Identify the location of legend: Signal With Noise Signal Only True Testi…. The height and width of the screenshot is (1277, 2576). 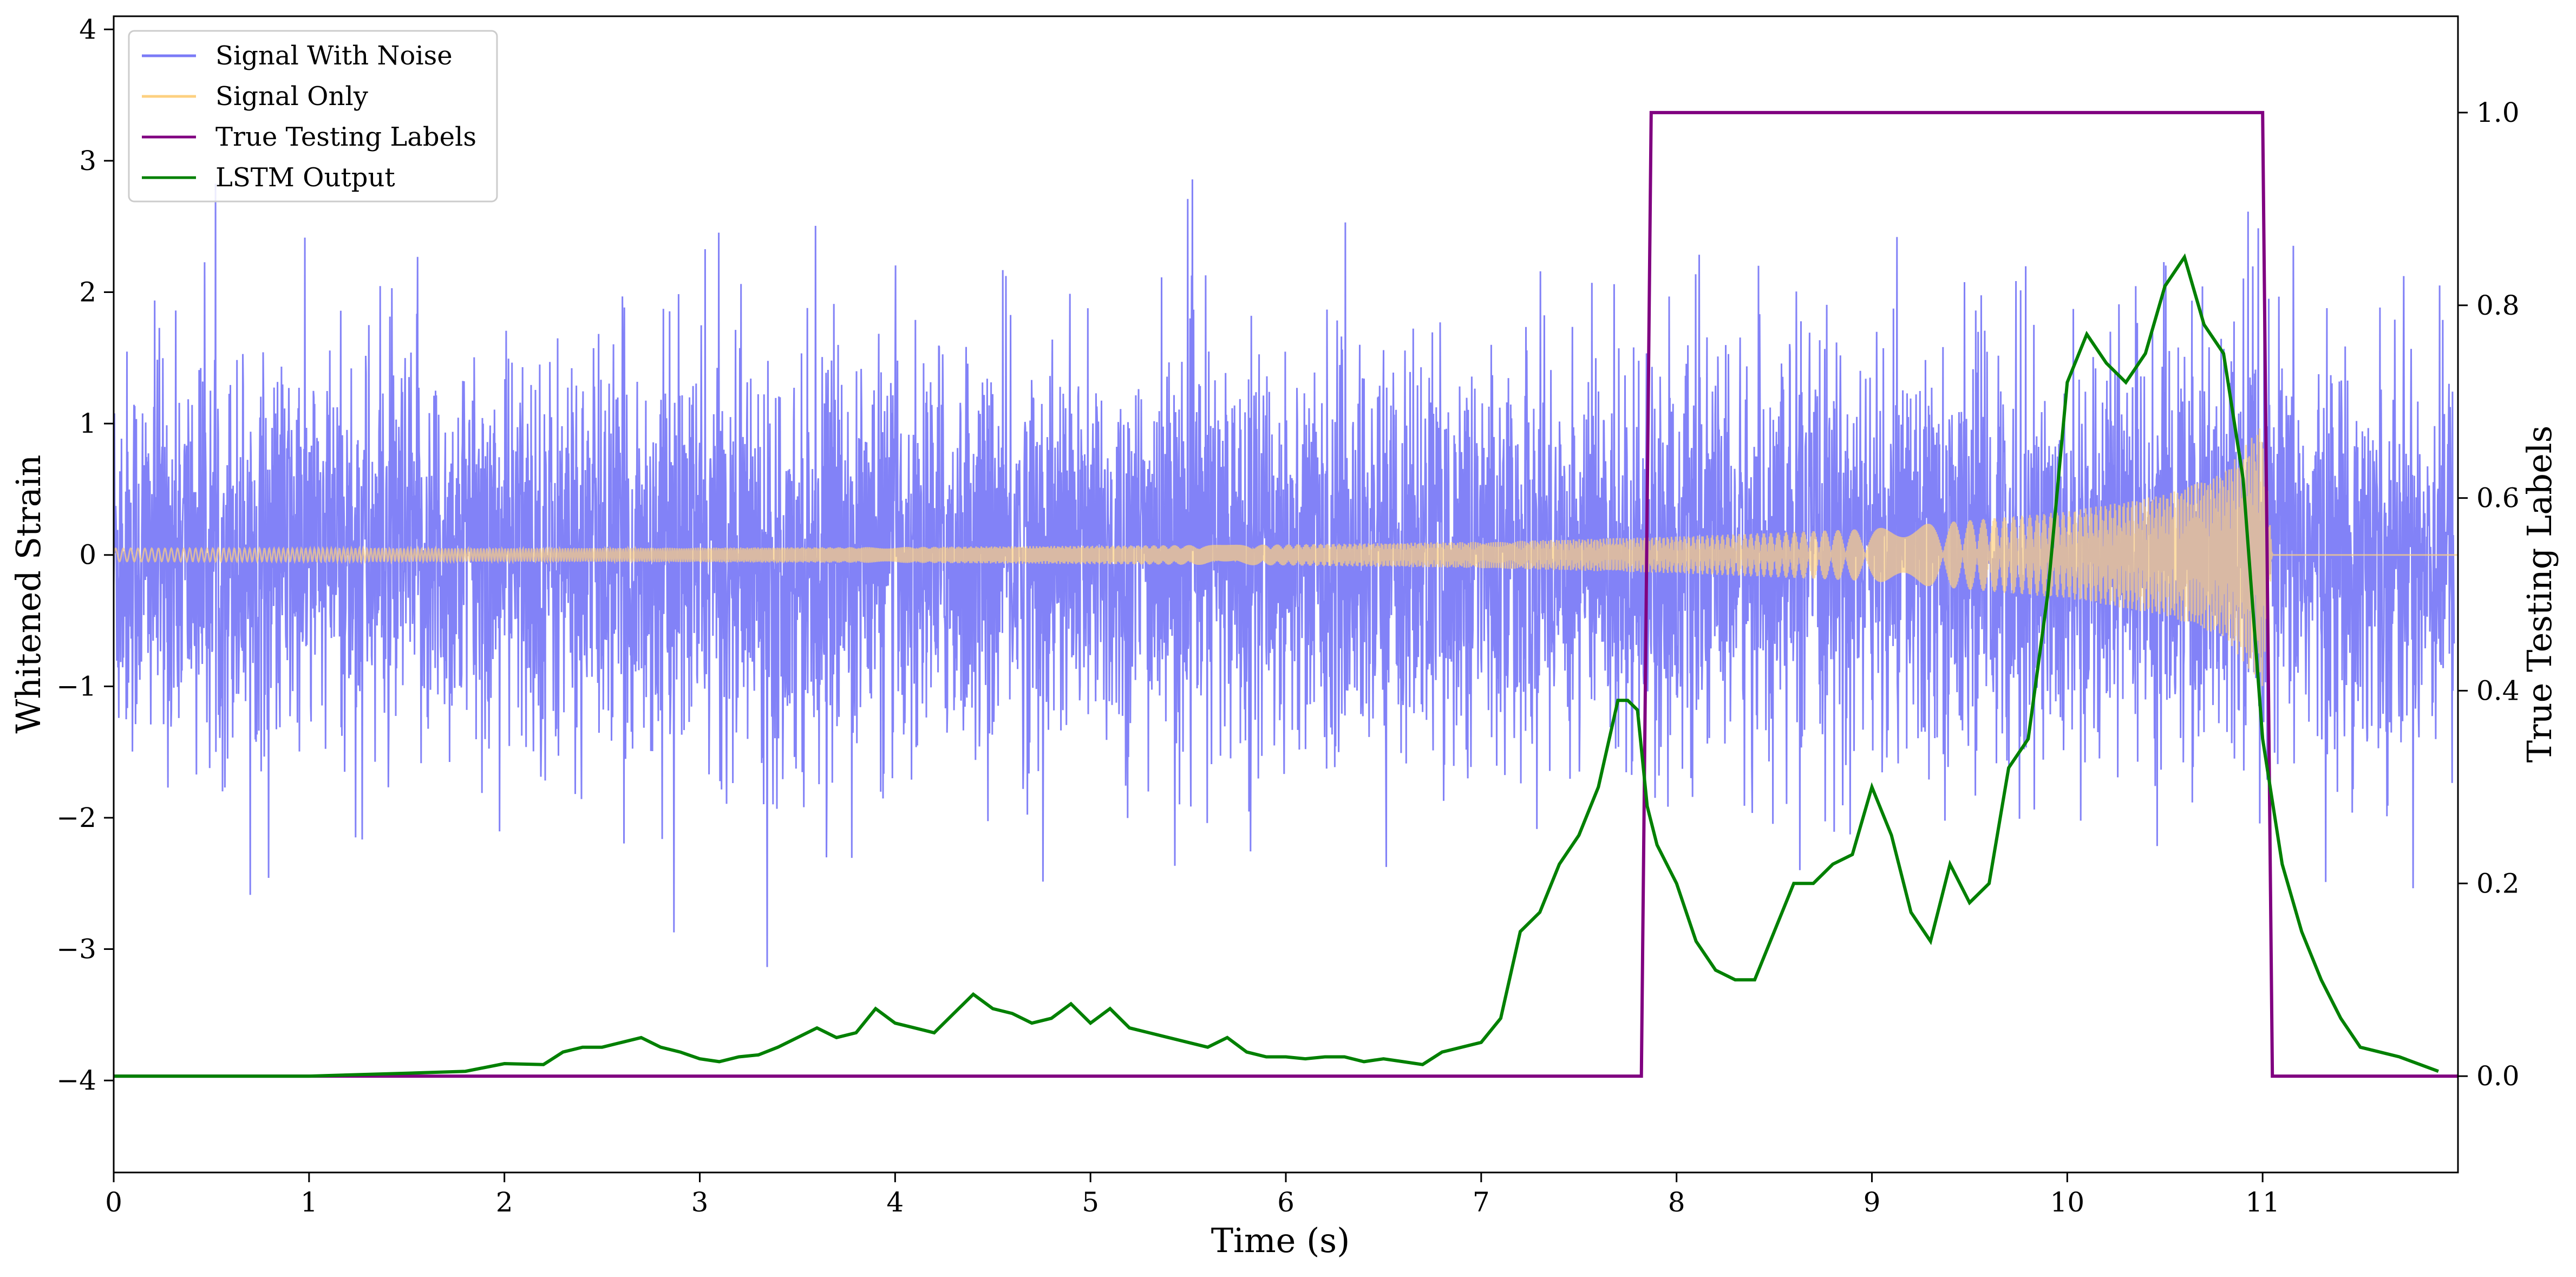
(313, 116).